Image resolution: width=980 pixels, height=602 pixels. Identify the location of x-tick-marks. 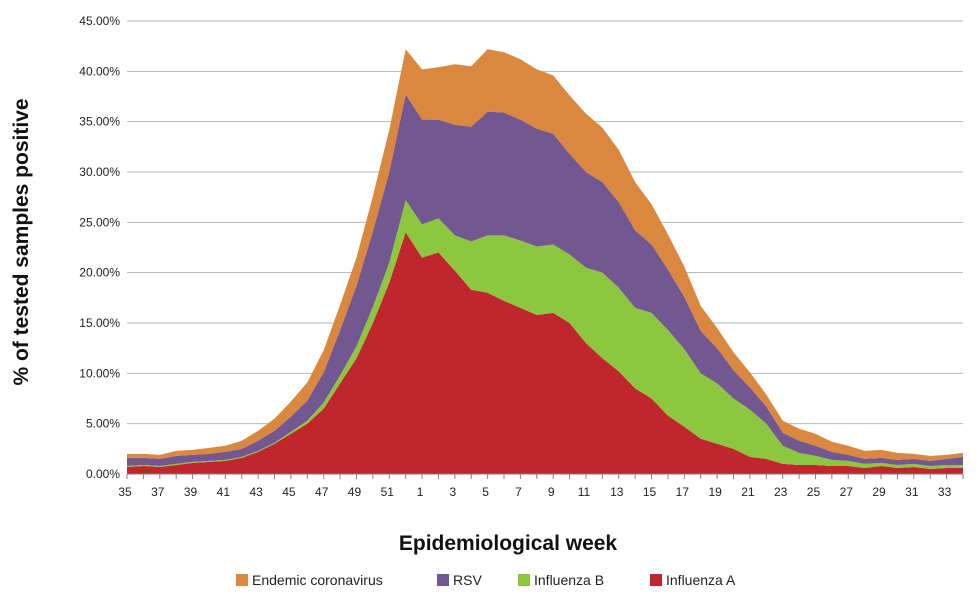
(545, 476).